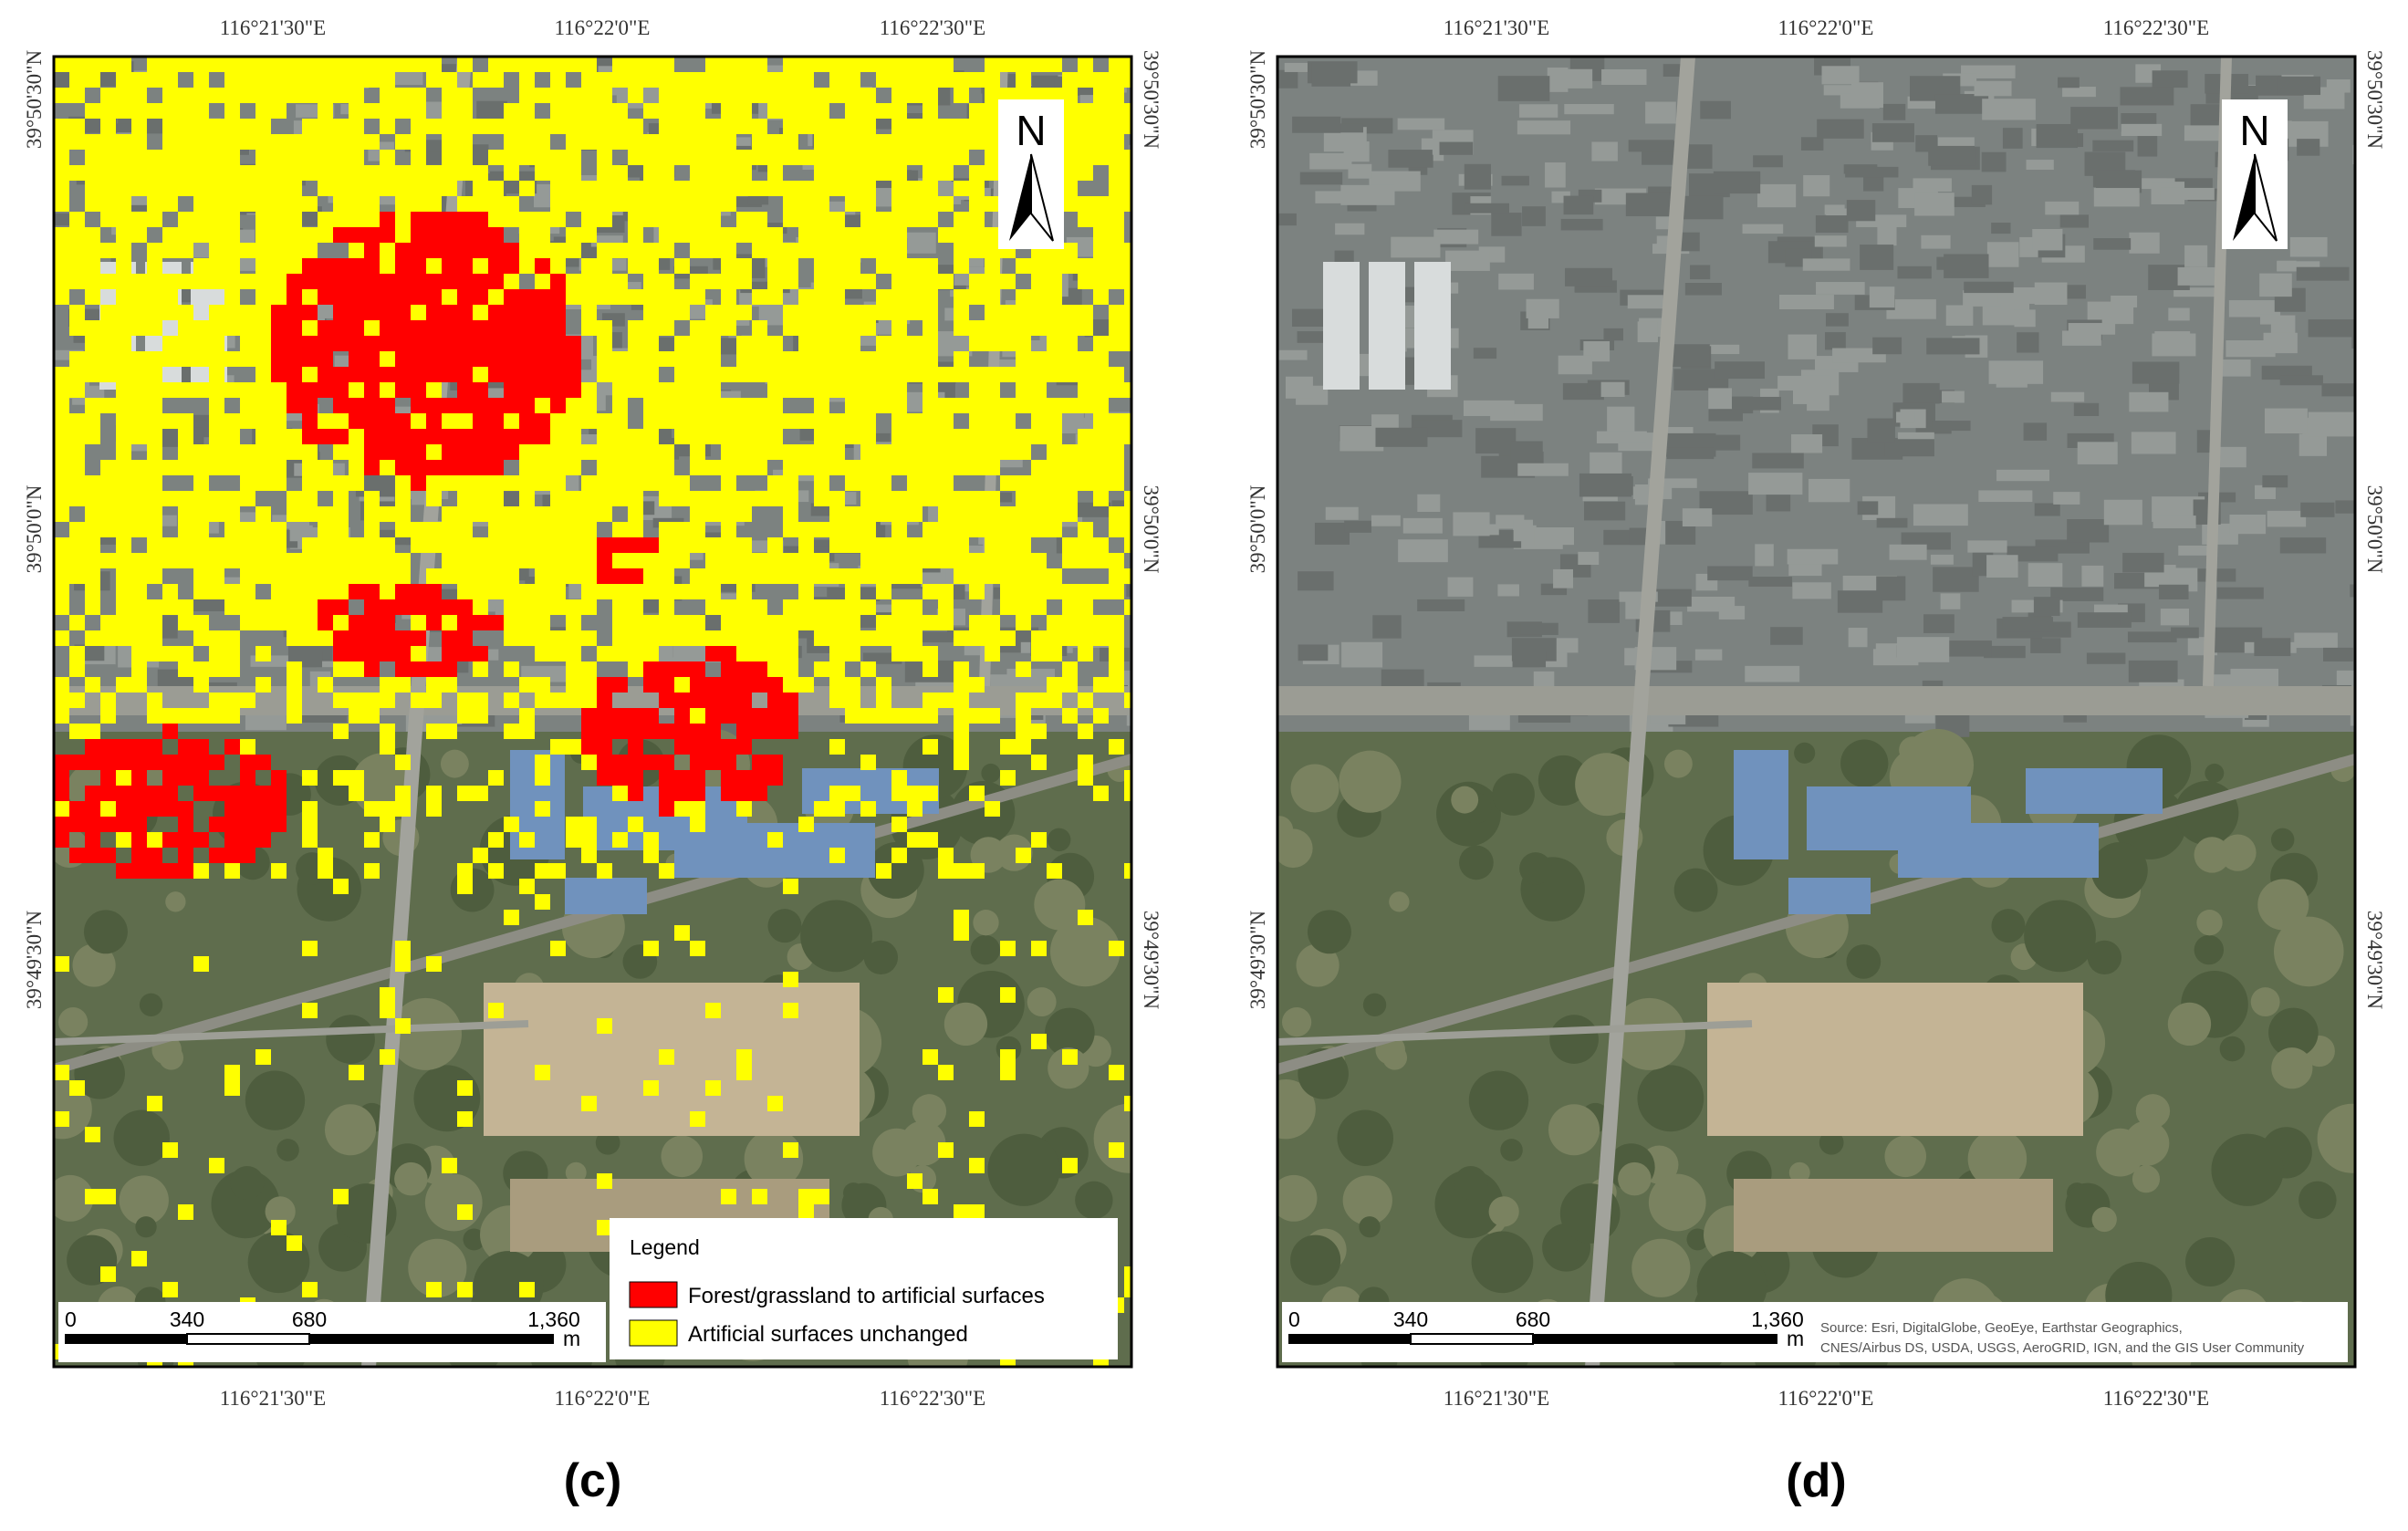  What do you see at coordinates (1655, 1339) in the screenshot?
I see `scale-seg` at bounding box center [1655, 1339].